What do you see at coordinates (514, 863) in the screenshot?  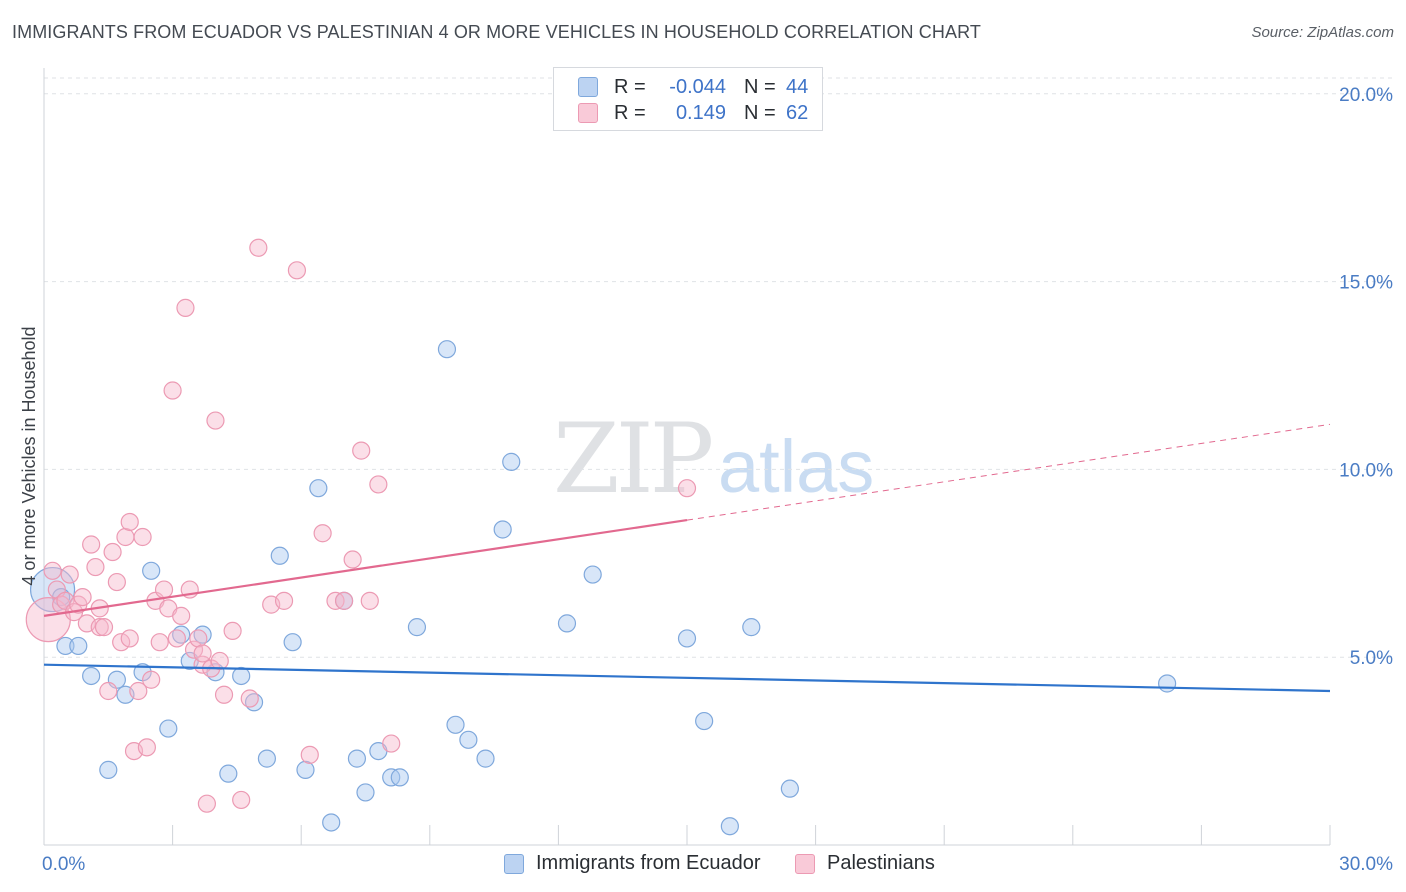 I see `legend-swatch-ecuador` at bounding box center [514, 863].